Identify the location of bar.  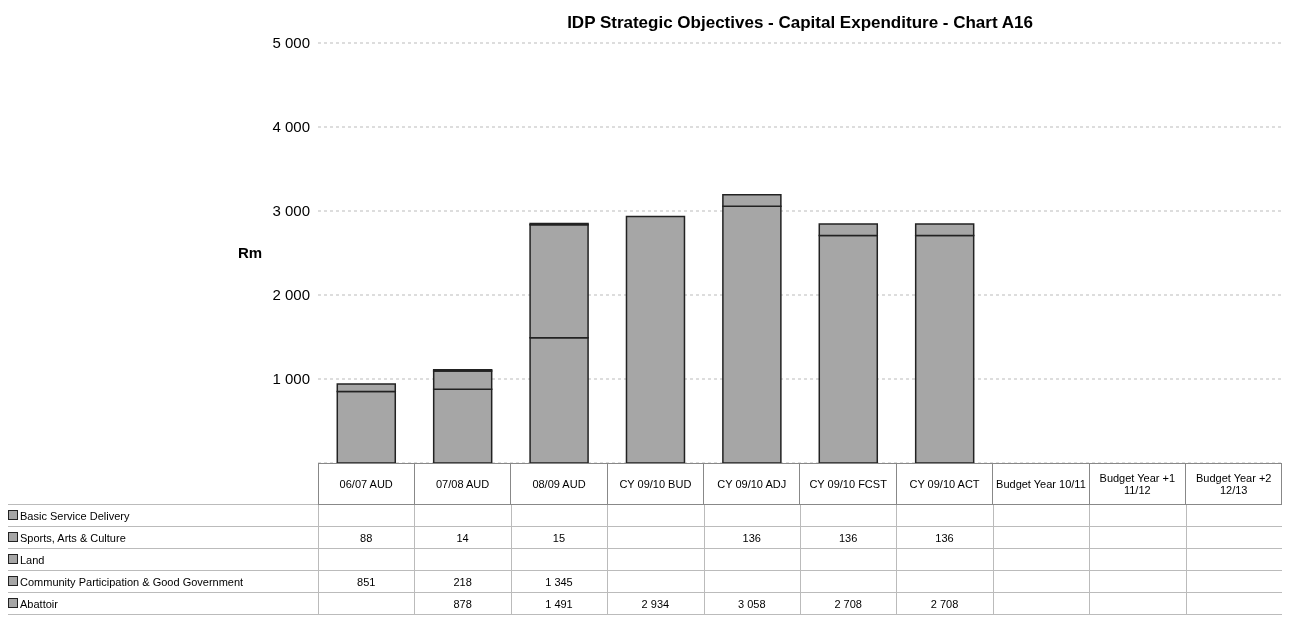
(655, 339).